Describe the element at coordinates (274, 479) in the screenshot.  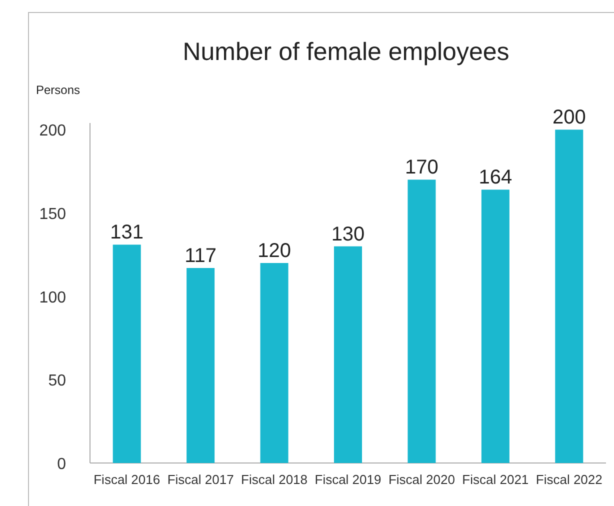
I see `x-tick-label: Fiscal 2018` at that location.